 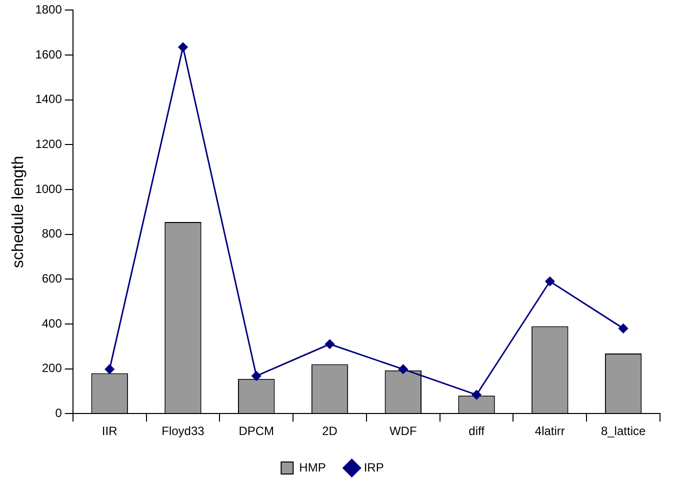 I want to click on x-tick-label: 4latirr, so click(x=549, y=431).